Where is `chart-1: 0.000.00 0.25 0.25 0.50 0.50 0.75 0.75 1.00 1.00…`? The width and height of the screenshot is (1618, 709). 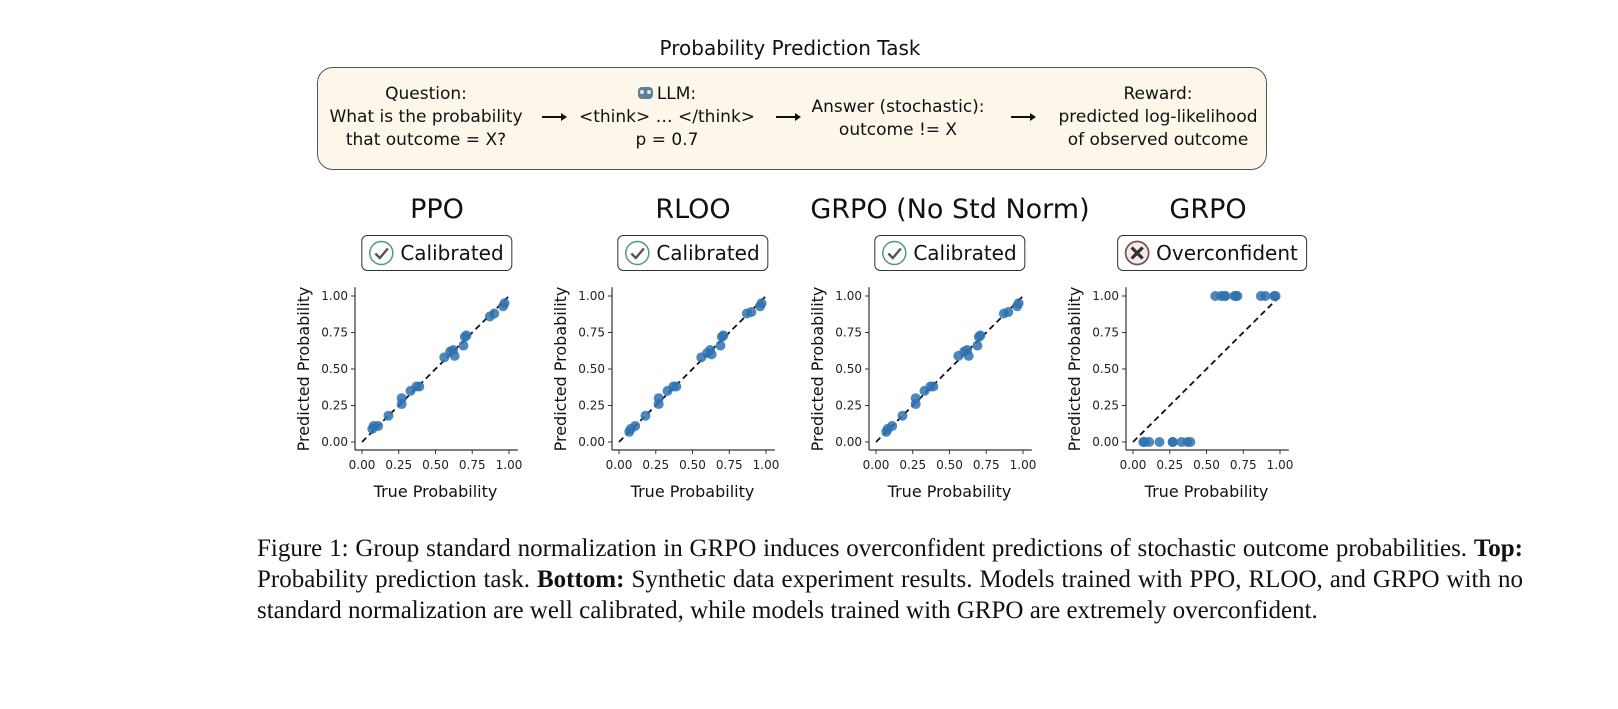 chart-1: 0.000.00 0.25 0.25 0.50 0.50 0.75 0.75 1.00 1.00… is located at coordinates (665, 394).